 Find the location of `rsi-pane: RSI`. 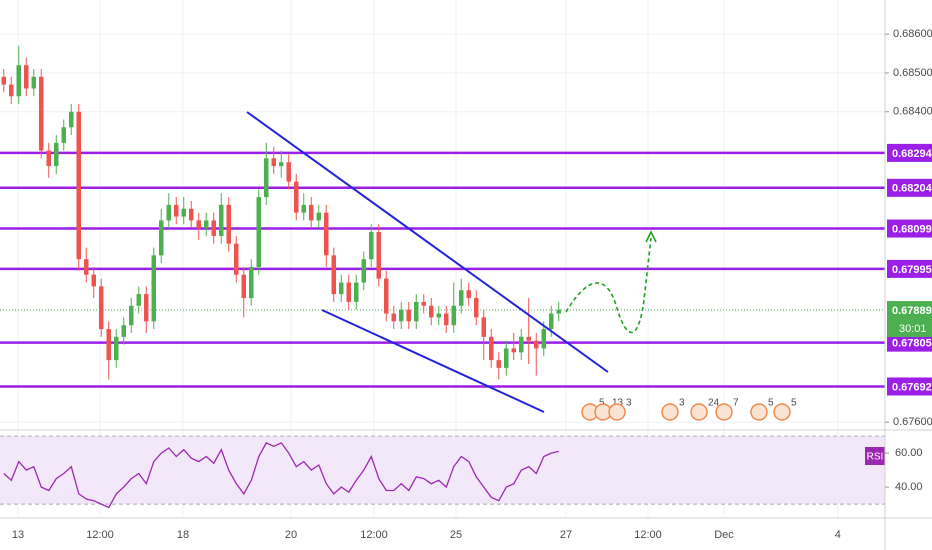

rsi-pane: RSI is located at coordinates (442, 472).